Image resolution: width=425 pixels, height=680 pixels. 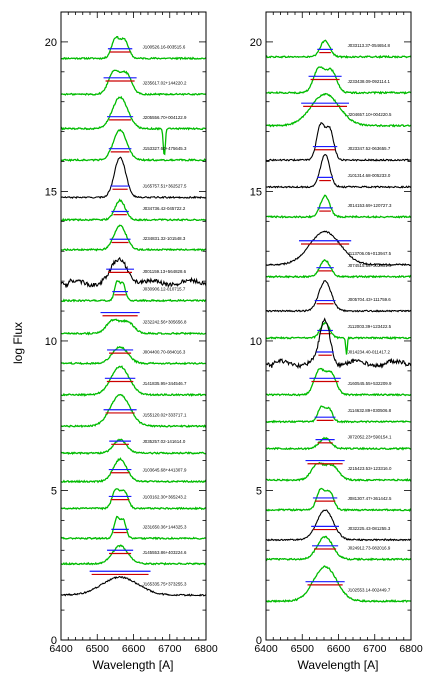 What do you see at coordinates (369, 81) in the screenshot?
I see `spectrum-label: J233438.09-092114.1` at bounding box center [369, 81].